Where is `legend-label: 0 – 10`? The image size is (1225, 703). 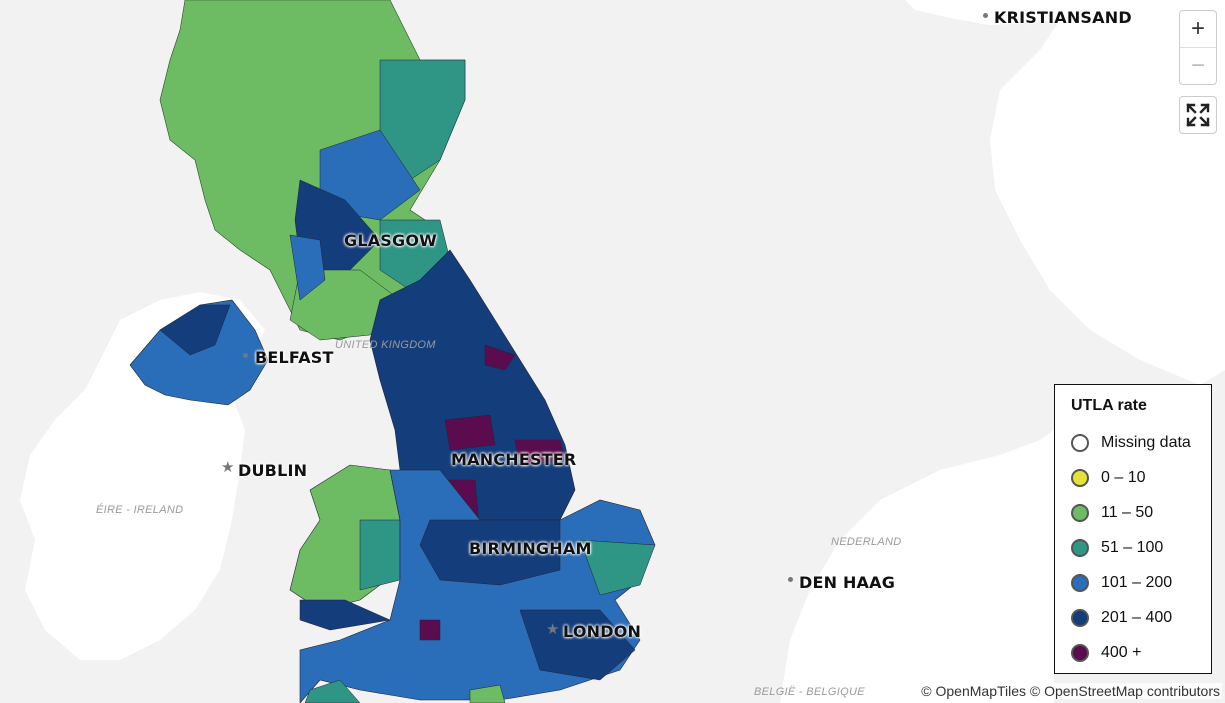 legend-label: 0 – 10 is located at coordinates (1123, 477).